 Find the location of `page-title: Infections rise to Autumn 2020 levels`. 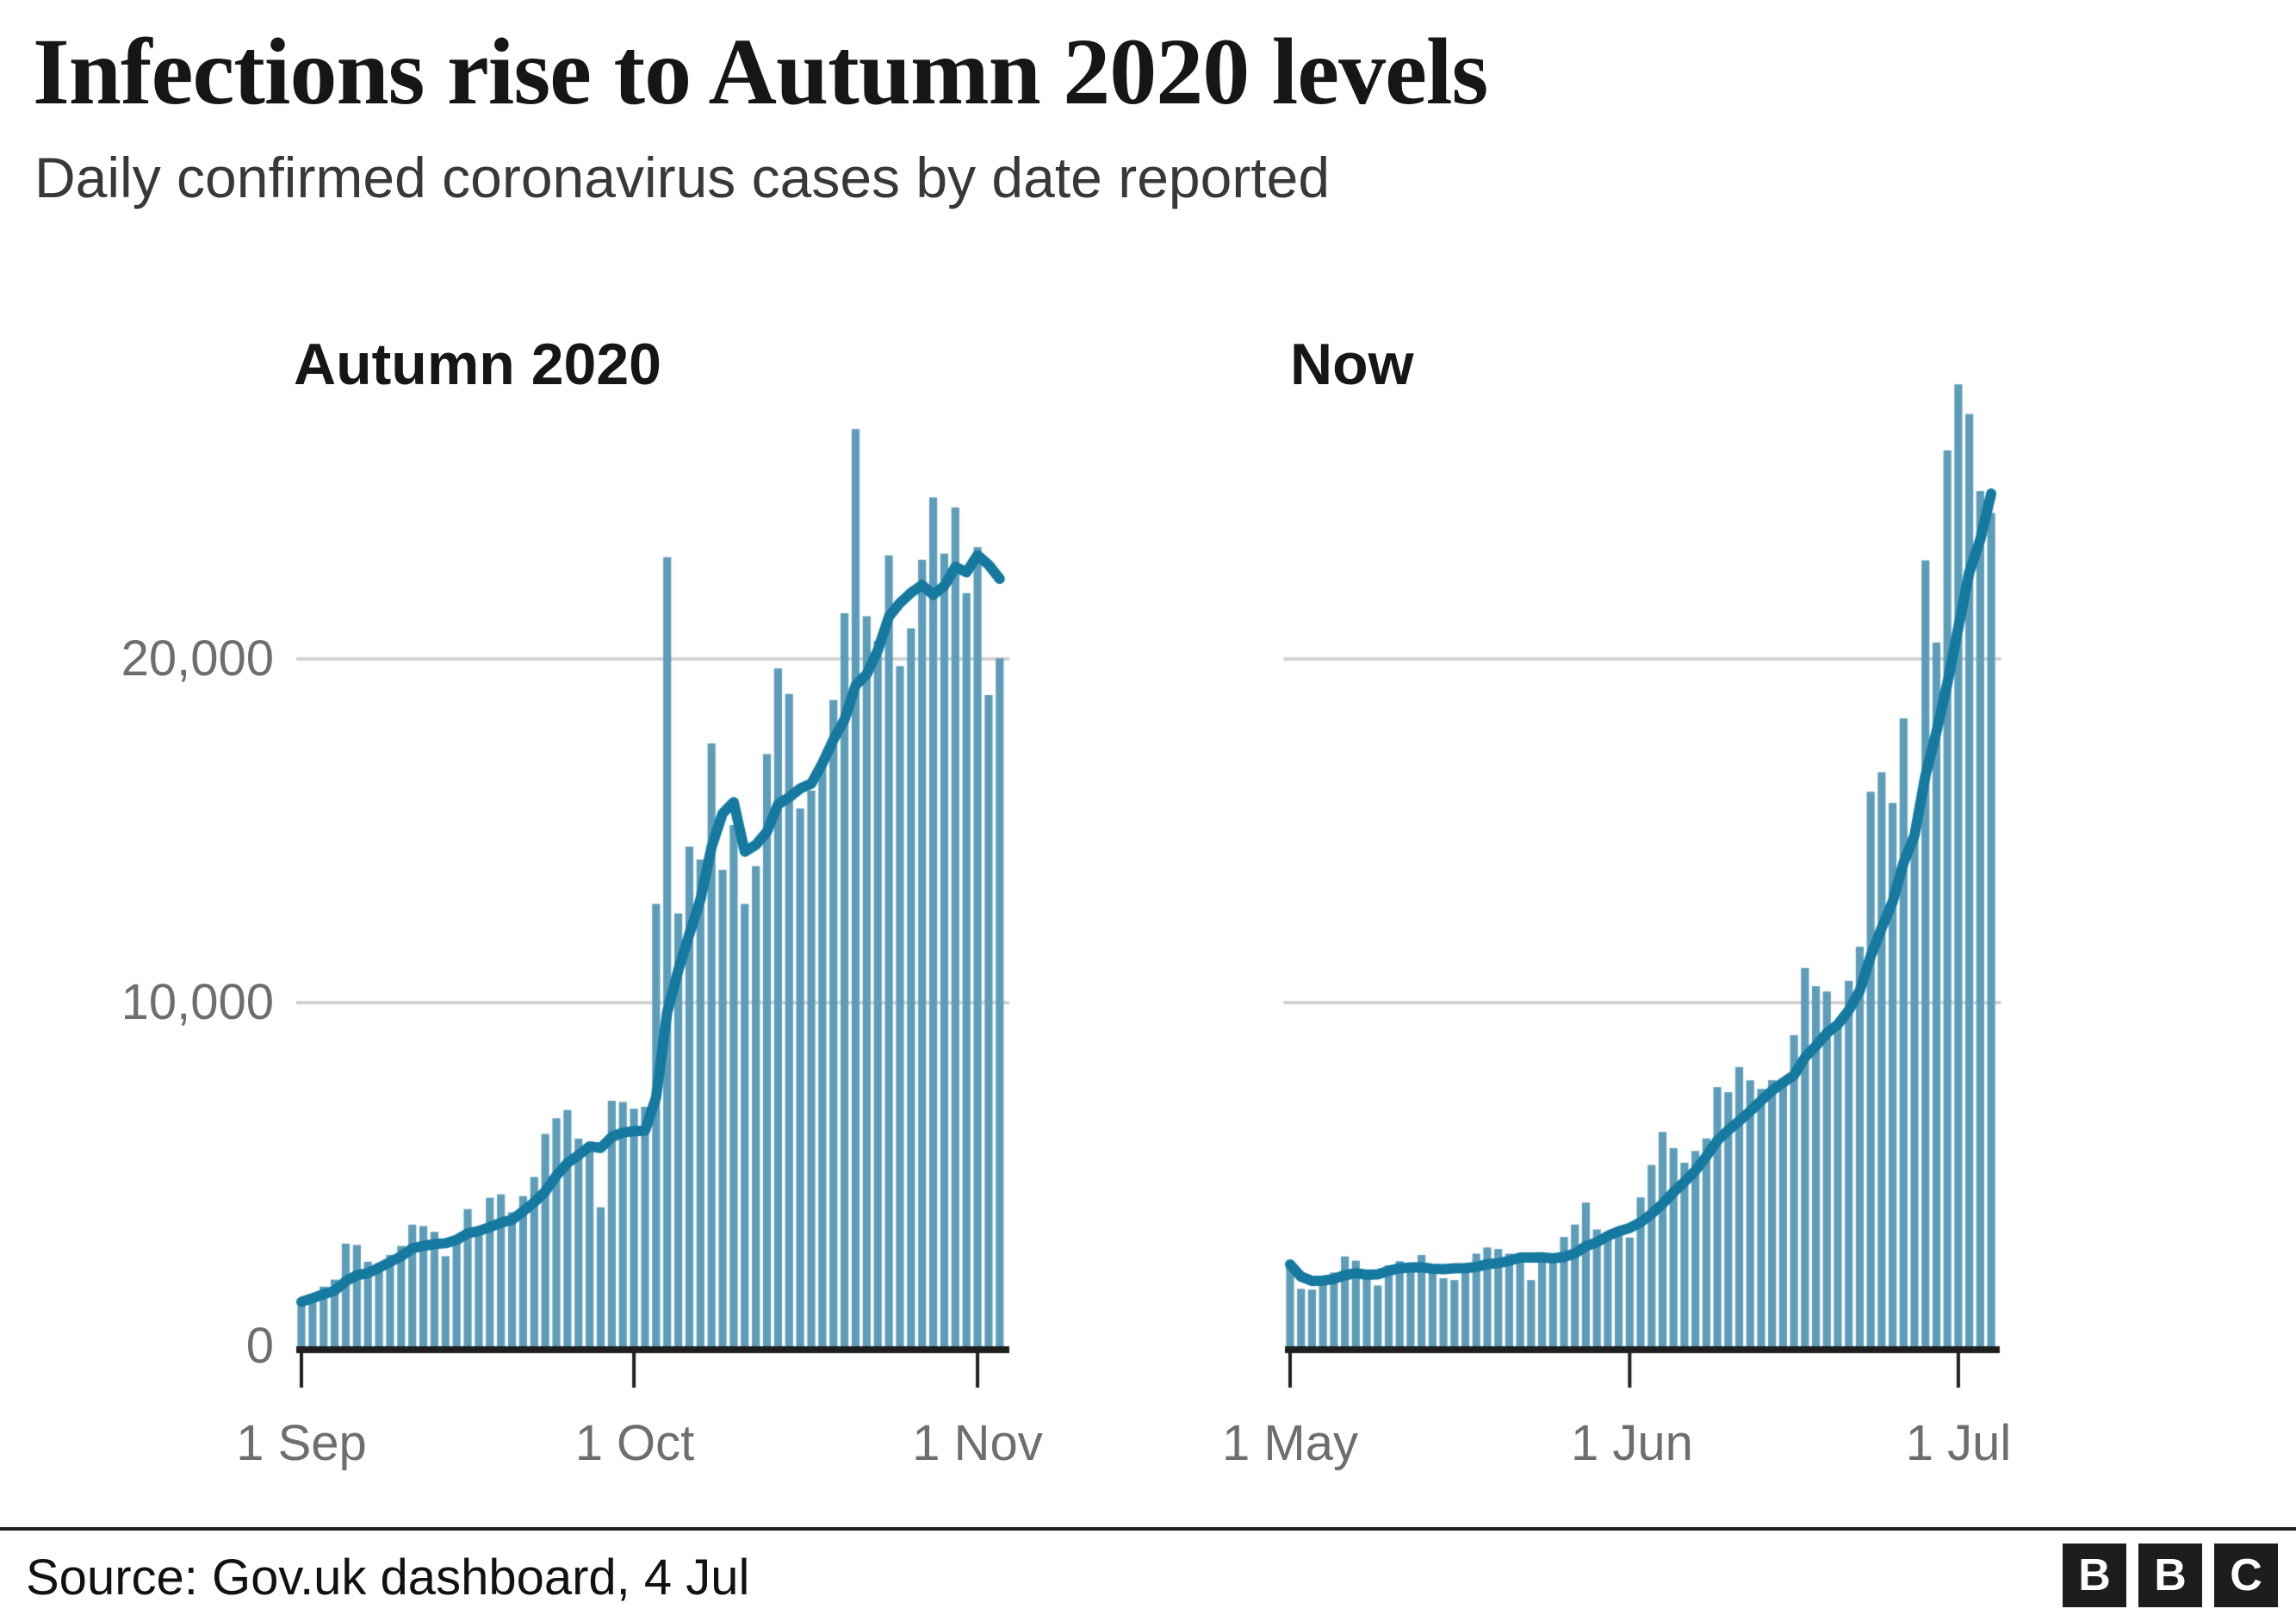

page-title: Infections rise to Autumn 2020 levels is located at coordinates (760, 71).